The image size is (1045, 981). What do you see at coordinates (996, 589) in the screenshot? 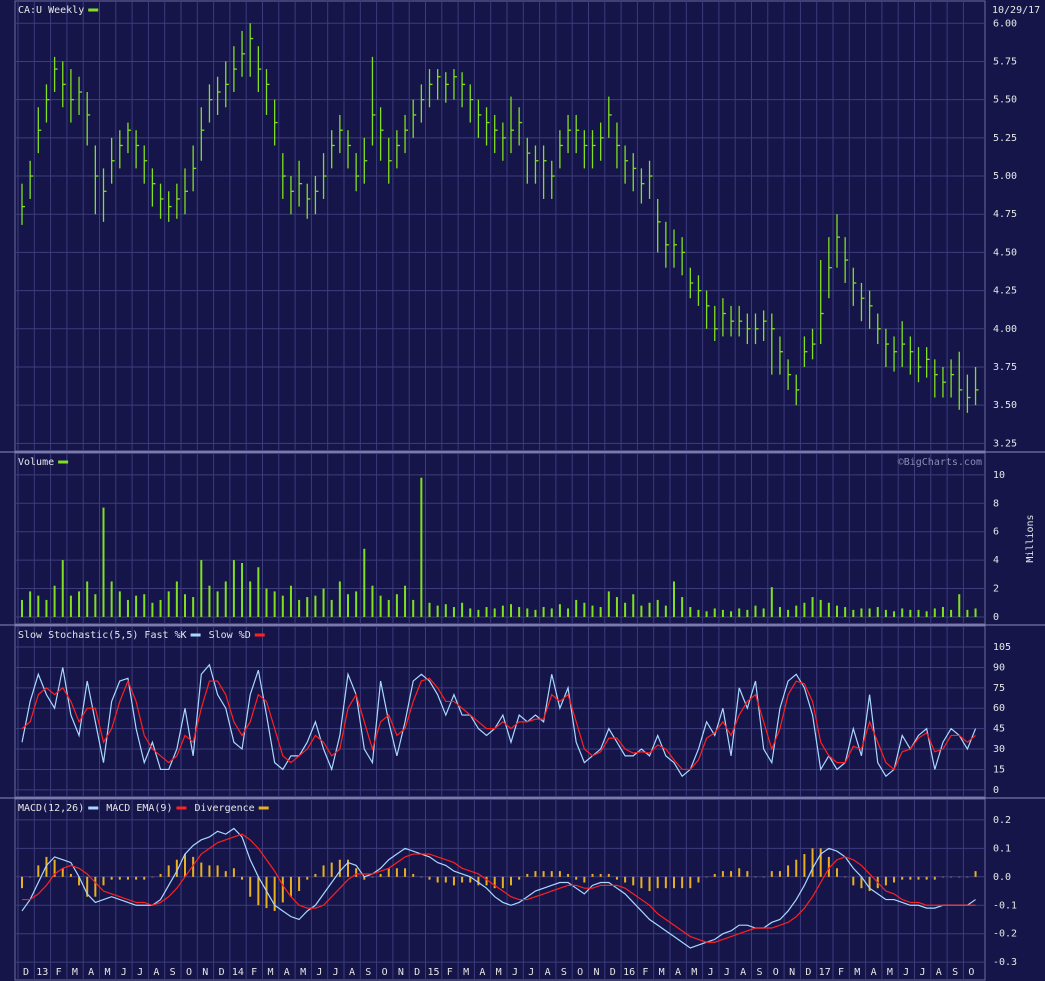
I see `y-tick-label: 2` at bounding box center [996, 589].